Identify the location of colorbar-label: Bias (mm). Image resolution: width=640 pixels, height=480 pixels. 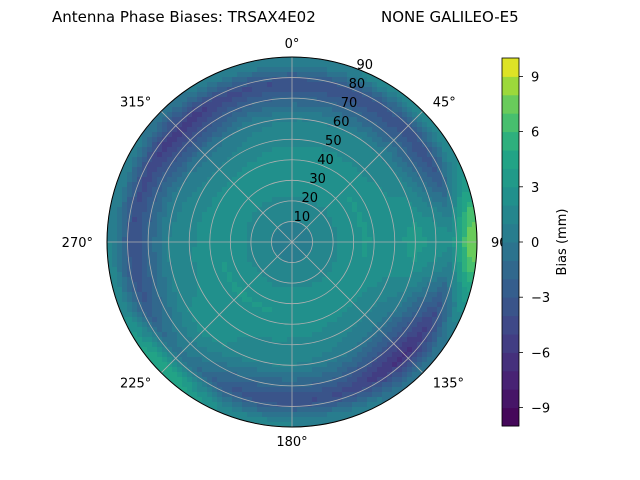
(562, 242).